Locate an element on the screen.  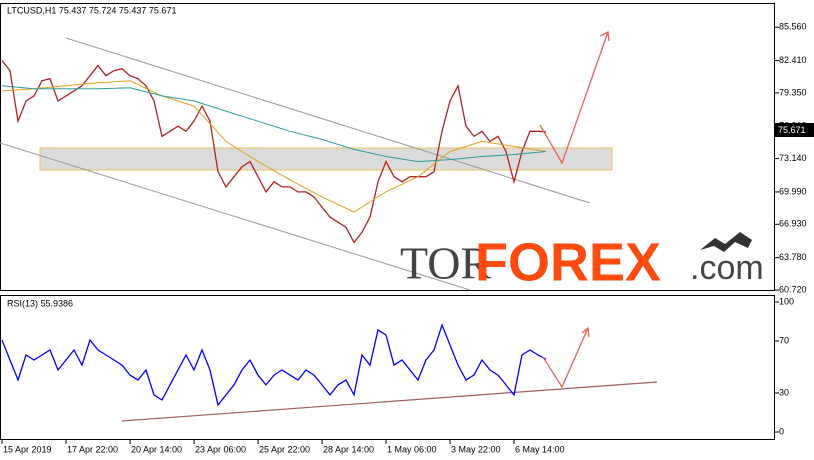
support-zone is located at coordinates (326, 159).